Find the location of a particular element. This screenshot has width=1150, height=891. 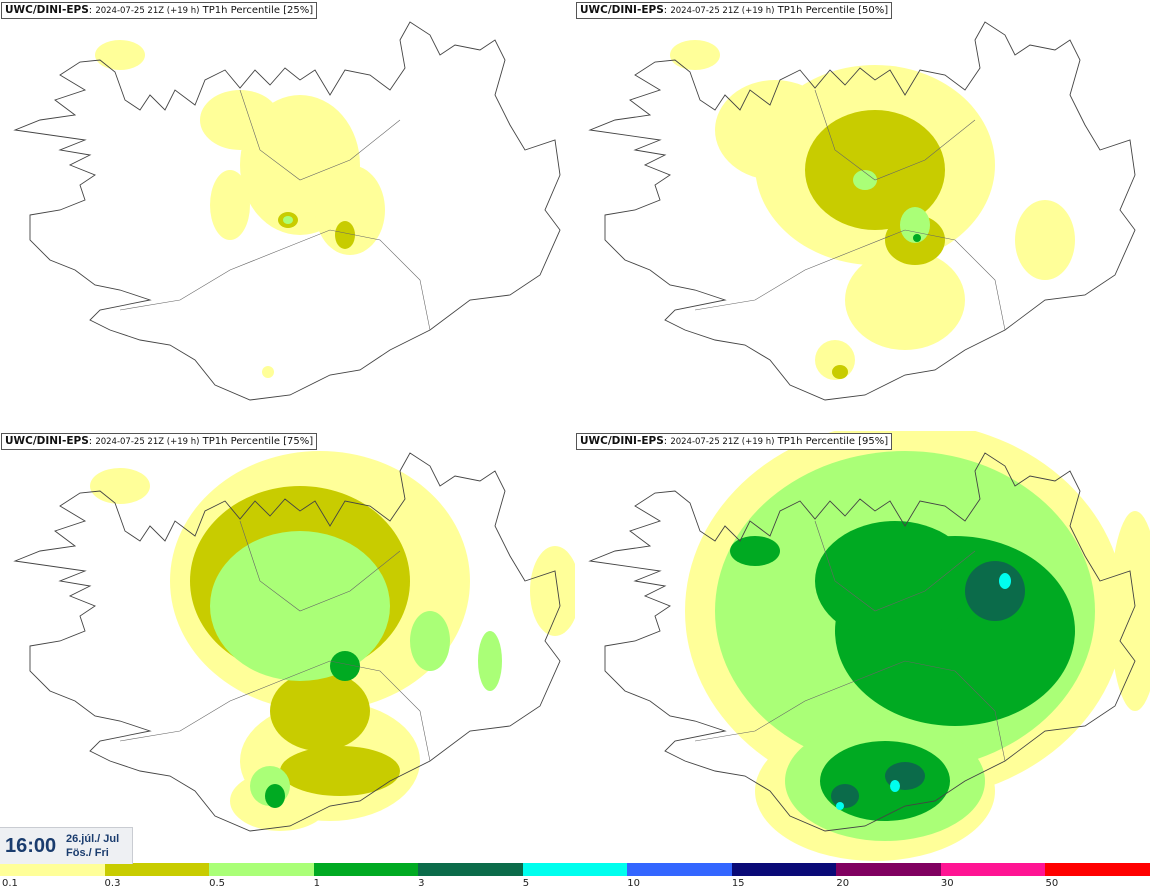

valid-date-line2: Fös./ Fri is located at coordinates (87, 853).